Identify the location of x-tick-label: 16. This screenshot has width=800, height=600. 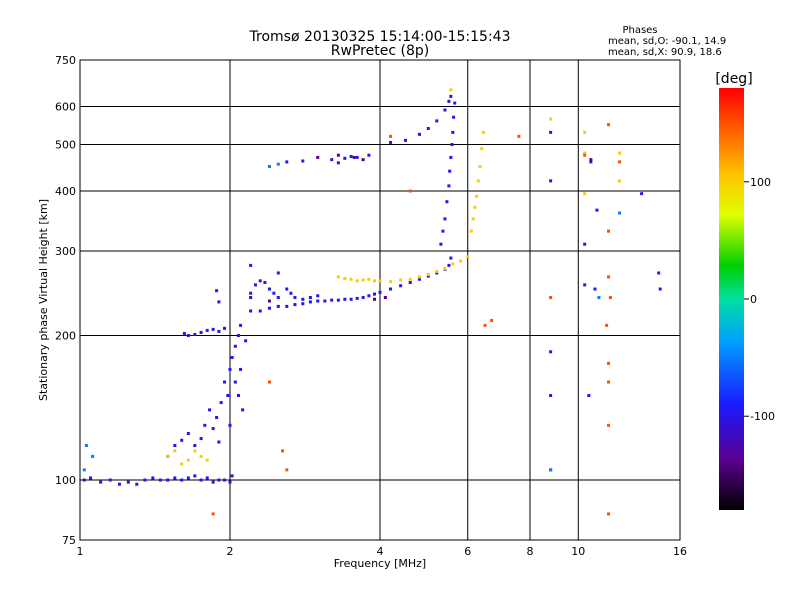
(680, 551).